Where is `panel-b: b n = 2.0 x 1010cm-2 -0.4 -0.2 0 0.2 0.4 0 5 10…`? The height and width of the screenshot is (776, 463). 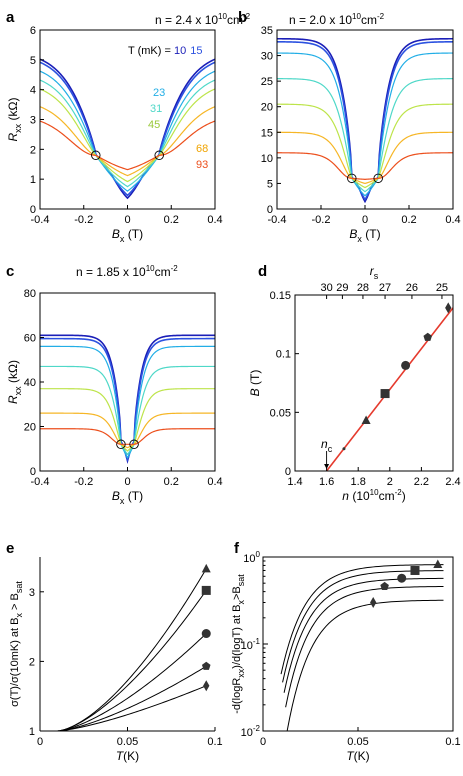 panel-b: b n = 2.0 x 1010cm-2 -0.4 -0.2 0 0.2 0.4 0 5 10… is located at coordinates (349, 126).